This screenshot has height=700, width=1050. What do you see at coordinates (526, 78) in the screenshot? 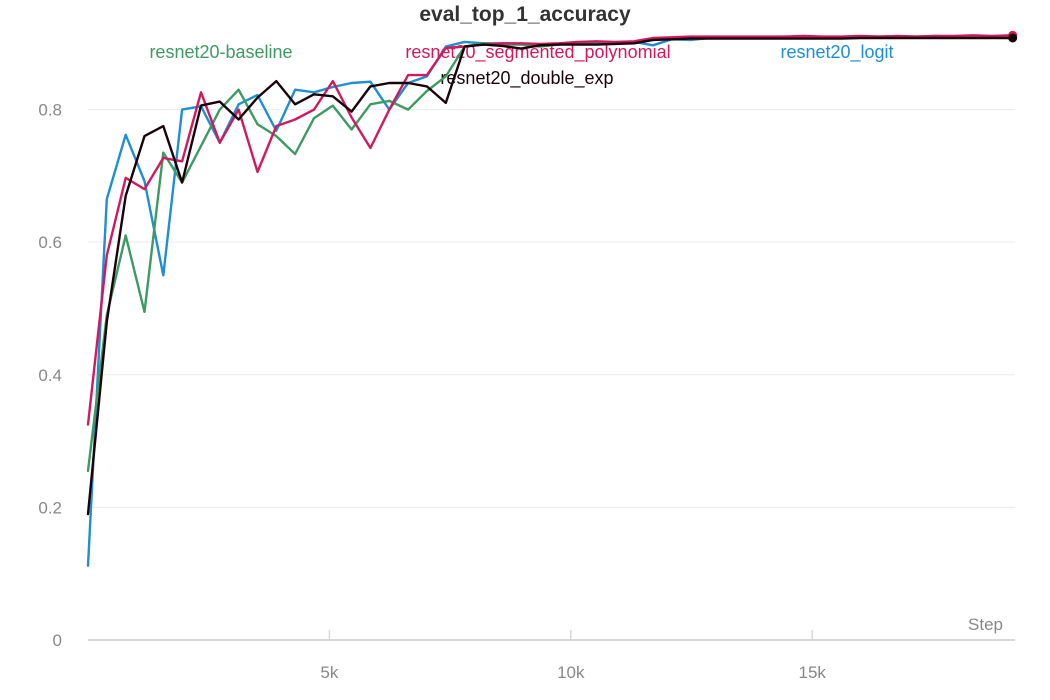
I see `legend-entry: resnet20_double_exp` at bounding box center [526, 78].